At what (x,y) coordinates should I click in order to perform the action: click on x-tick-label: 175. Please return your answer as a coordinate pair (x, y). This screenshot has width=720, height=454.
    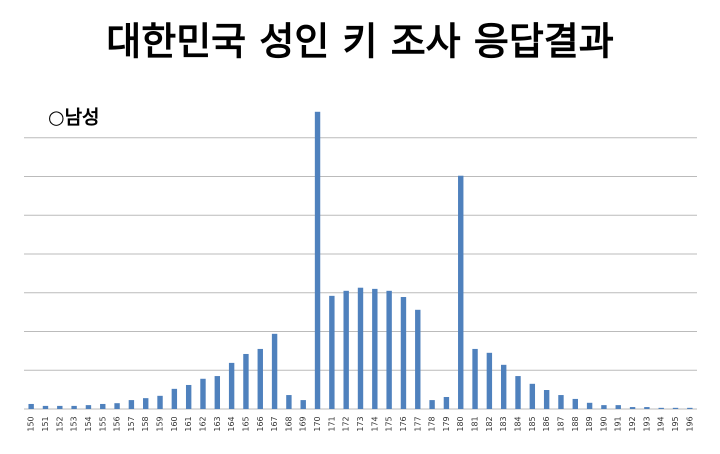
    Looking at the image, I should click on (389, 423).